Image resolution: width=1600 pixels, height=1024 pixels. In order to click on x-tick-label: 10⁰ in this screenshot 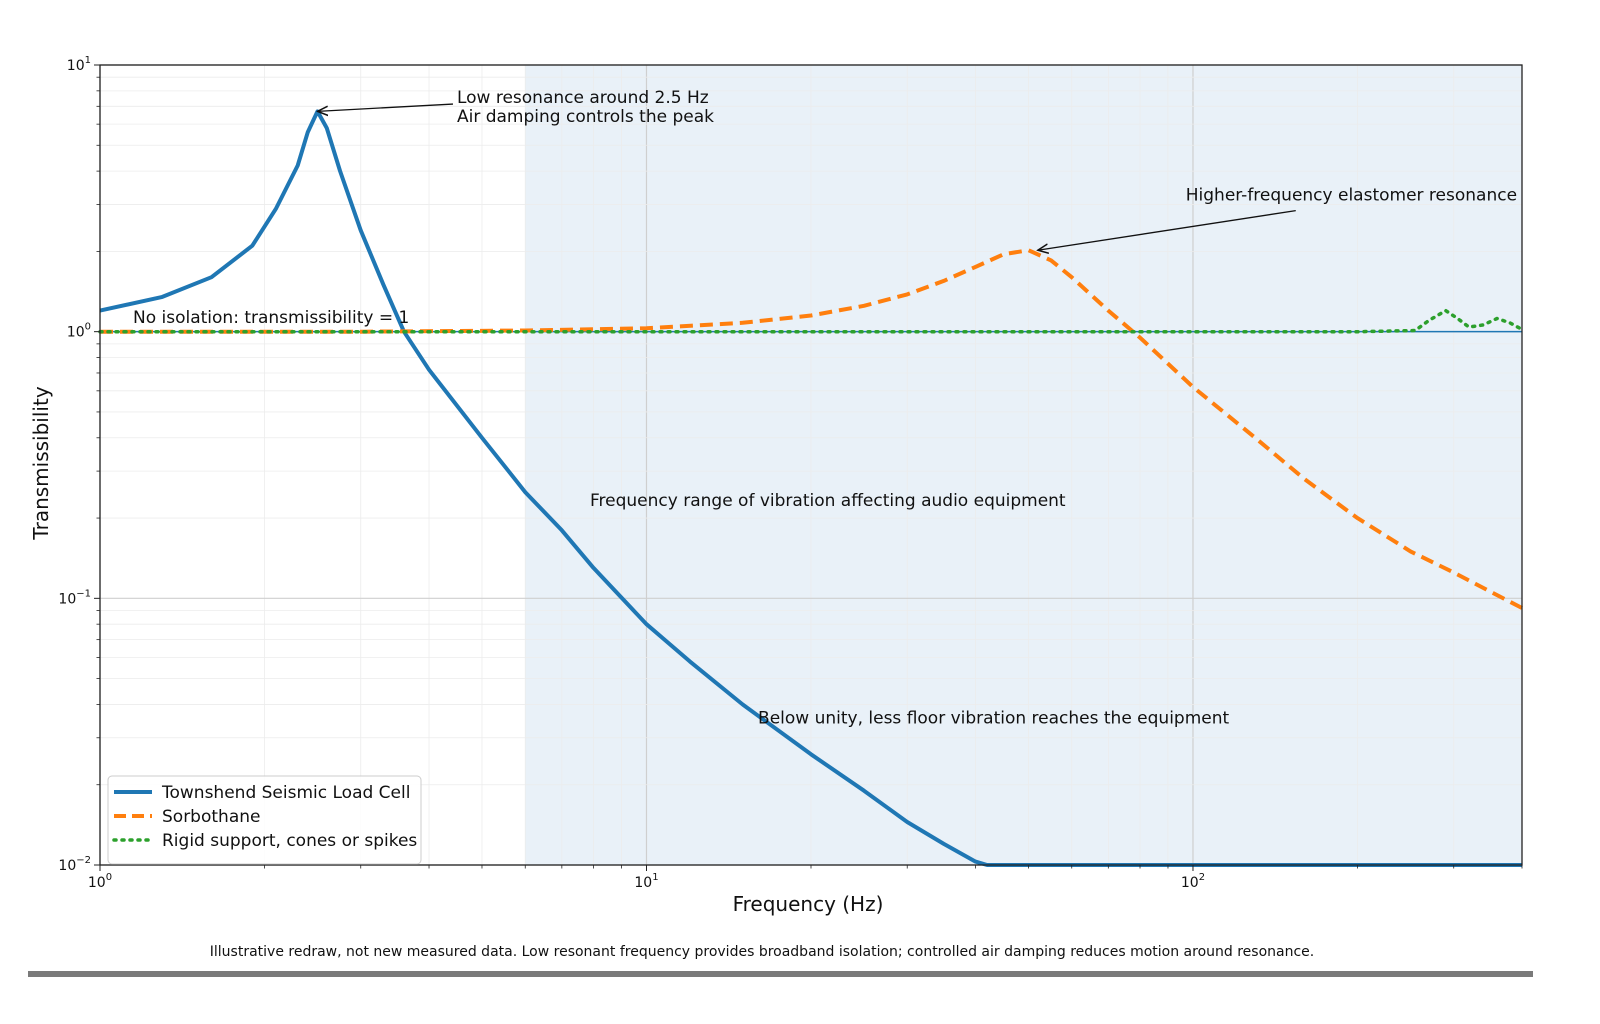, I will do `click(100, 881)`.